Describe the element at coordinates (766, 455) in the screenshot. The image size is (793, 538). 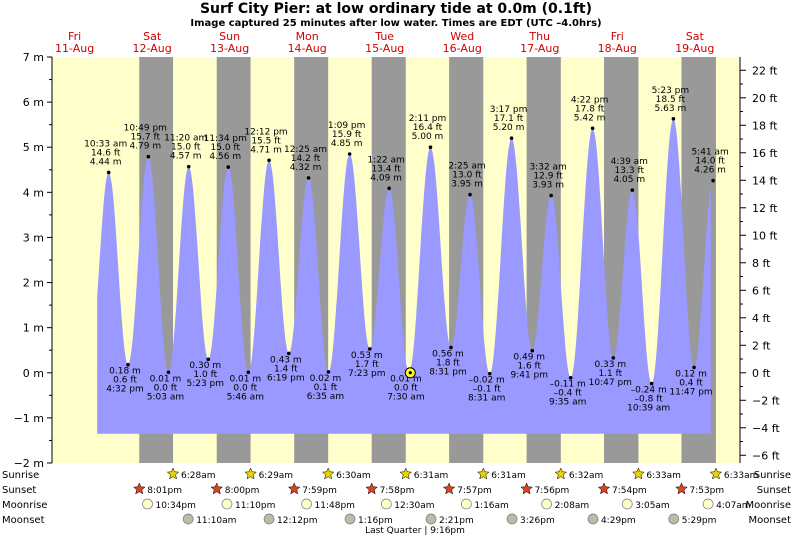
I see `right-tick-label: −6 ft` at that location.